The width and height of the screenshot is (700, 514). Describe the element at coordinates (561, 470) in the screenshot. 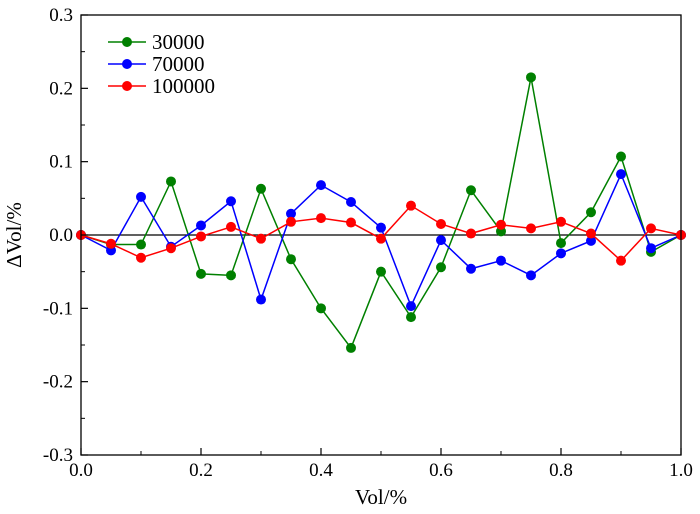

I see `x-tick-label: 0.8` at that location.